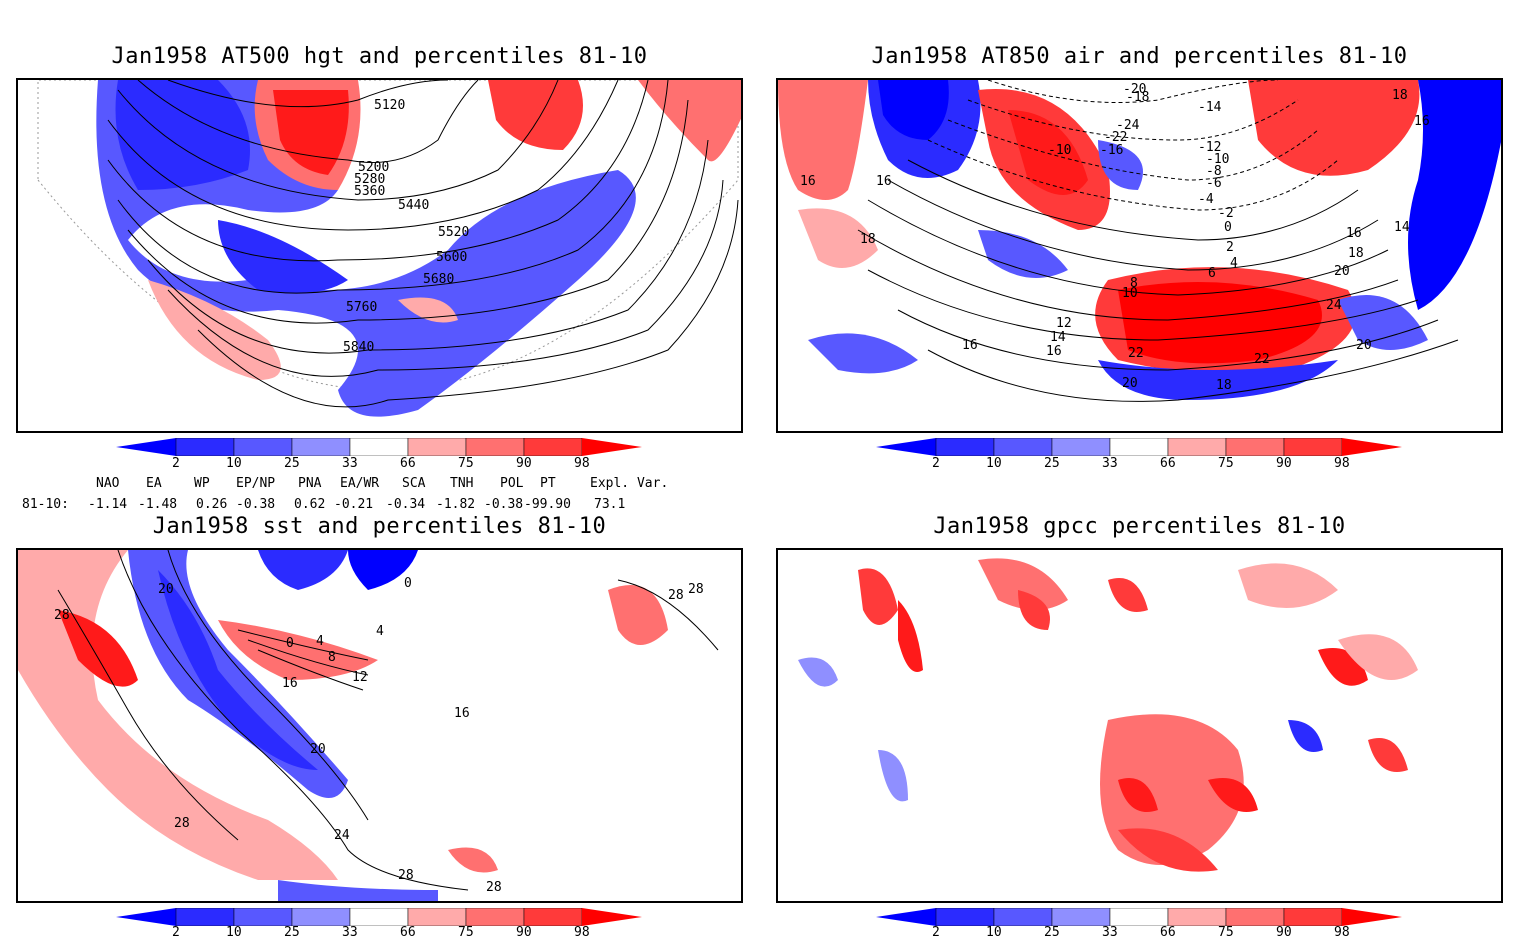 The height and width of the screenshot is (940, 1520). What do you see at coordinates (462, 483) in the screenshot?
I see `tele-header: TNH` at bounding box center [462, 483].